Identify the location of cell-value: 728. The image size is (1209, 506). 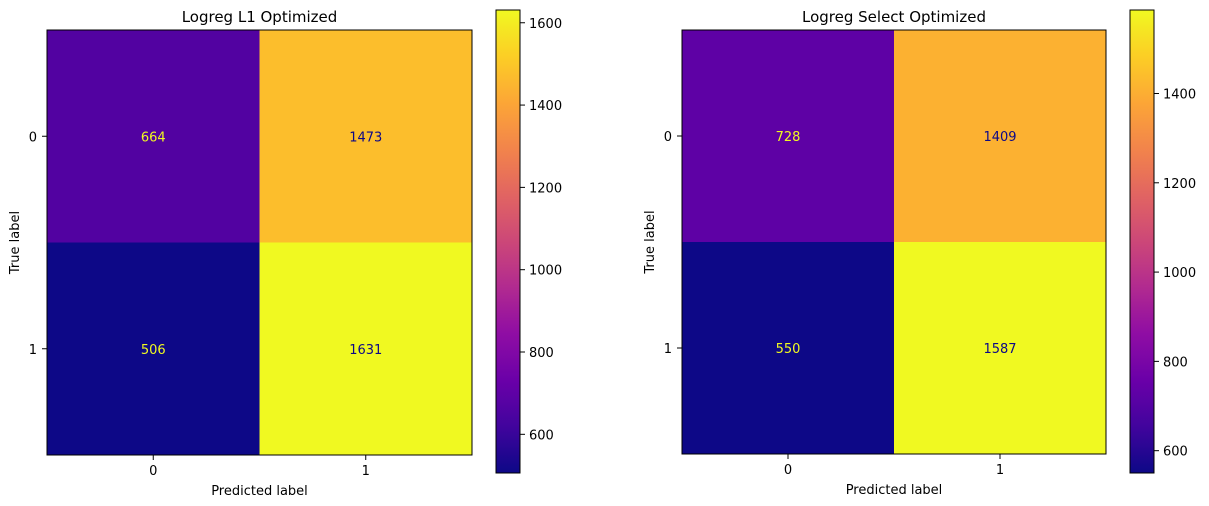
(788, 137).